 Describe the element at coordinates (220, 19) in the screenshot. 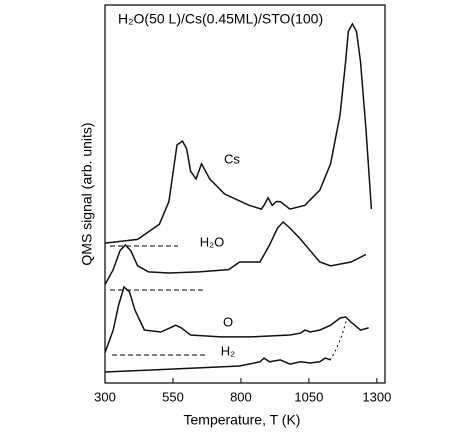

I see `chart-title: H₂O(50 L)/Cs(0.45ML)/STO(100)` at that location.